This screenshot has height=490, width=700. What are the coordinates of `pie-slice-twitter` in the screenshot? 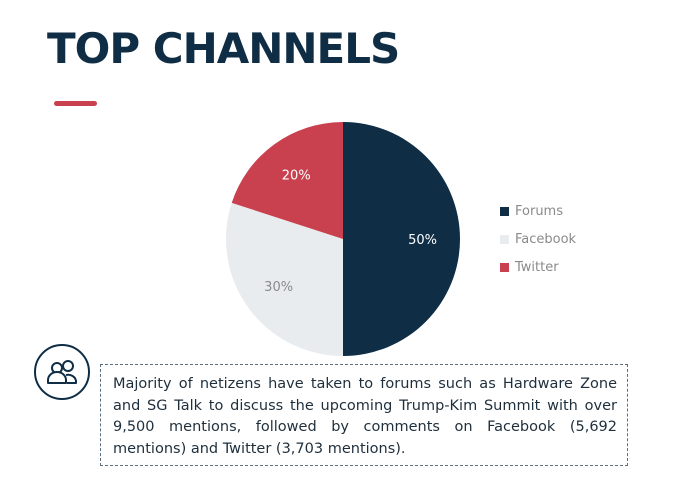 It's located at (287, 180).